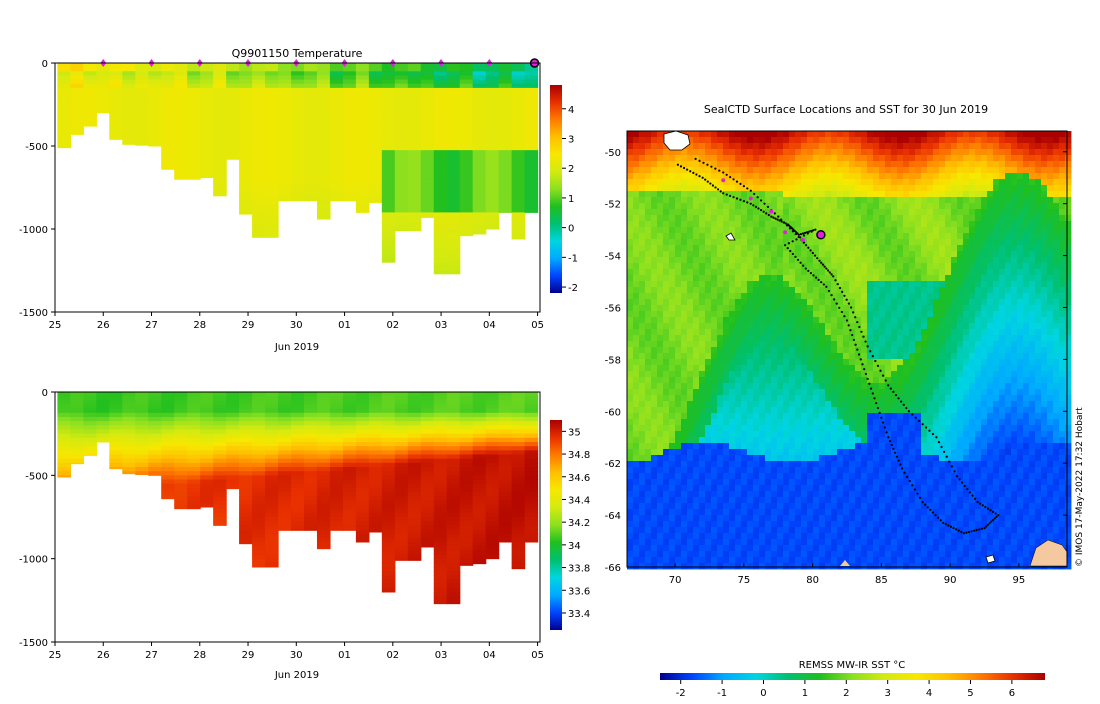 The height and width of the screenshot is (704, 1100). What do you see at coordinates (55, 325) in the screenshot?
I see `x-tick-label: 25` at bounding box center [55, 325].